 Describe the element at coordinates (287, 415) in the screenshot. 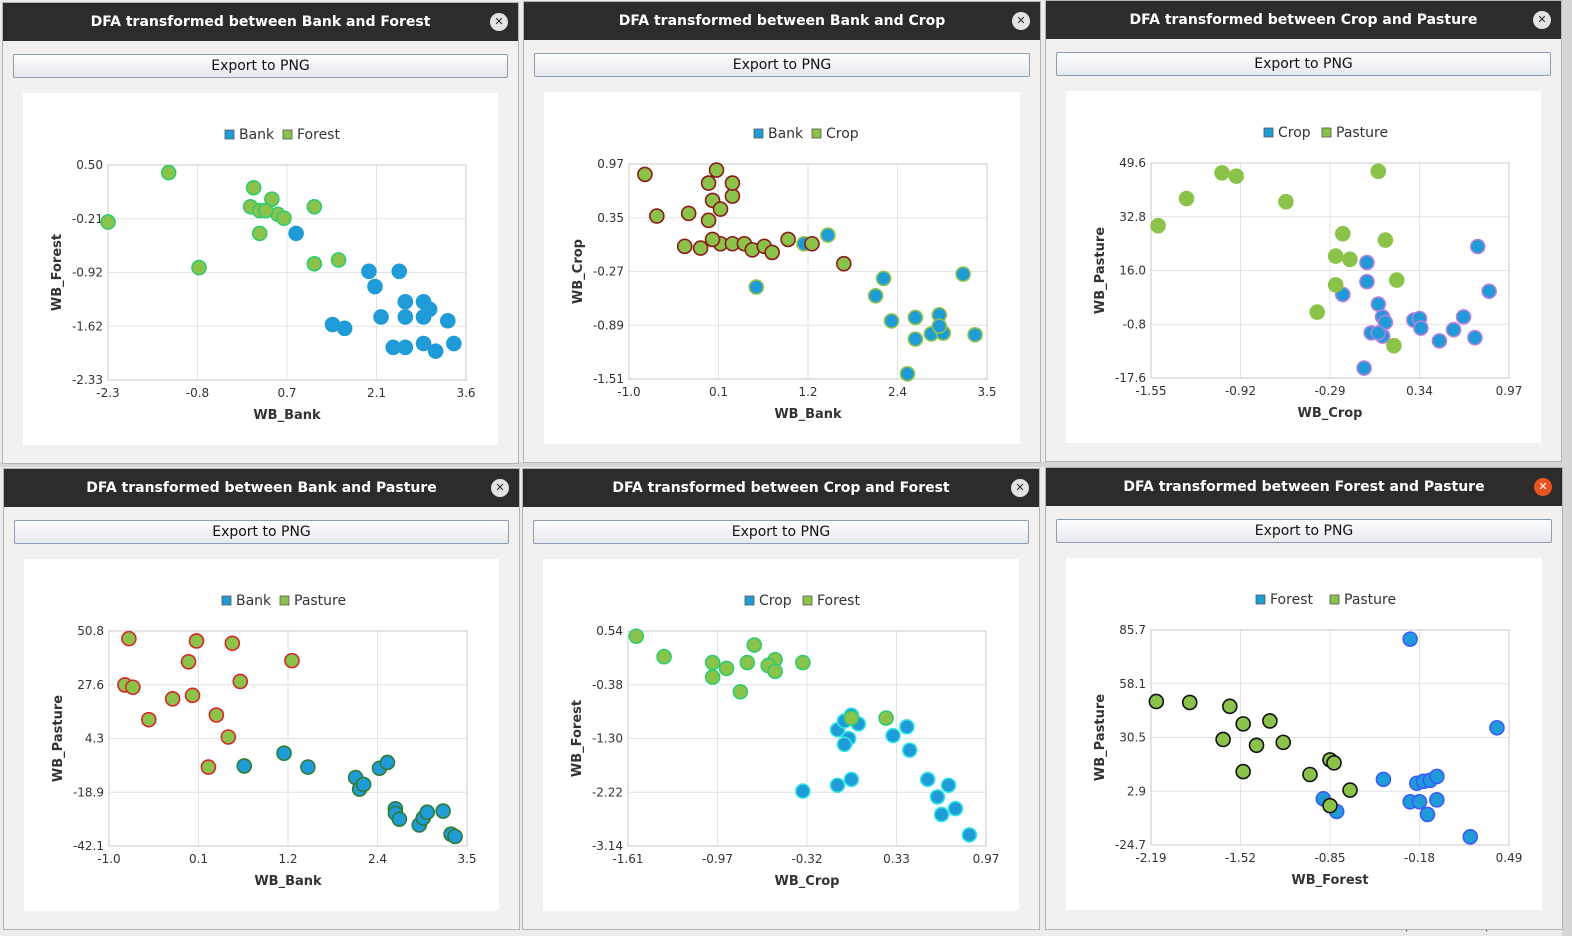

I see `x-axis-title: WB_Bank` at that location.